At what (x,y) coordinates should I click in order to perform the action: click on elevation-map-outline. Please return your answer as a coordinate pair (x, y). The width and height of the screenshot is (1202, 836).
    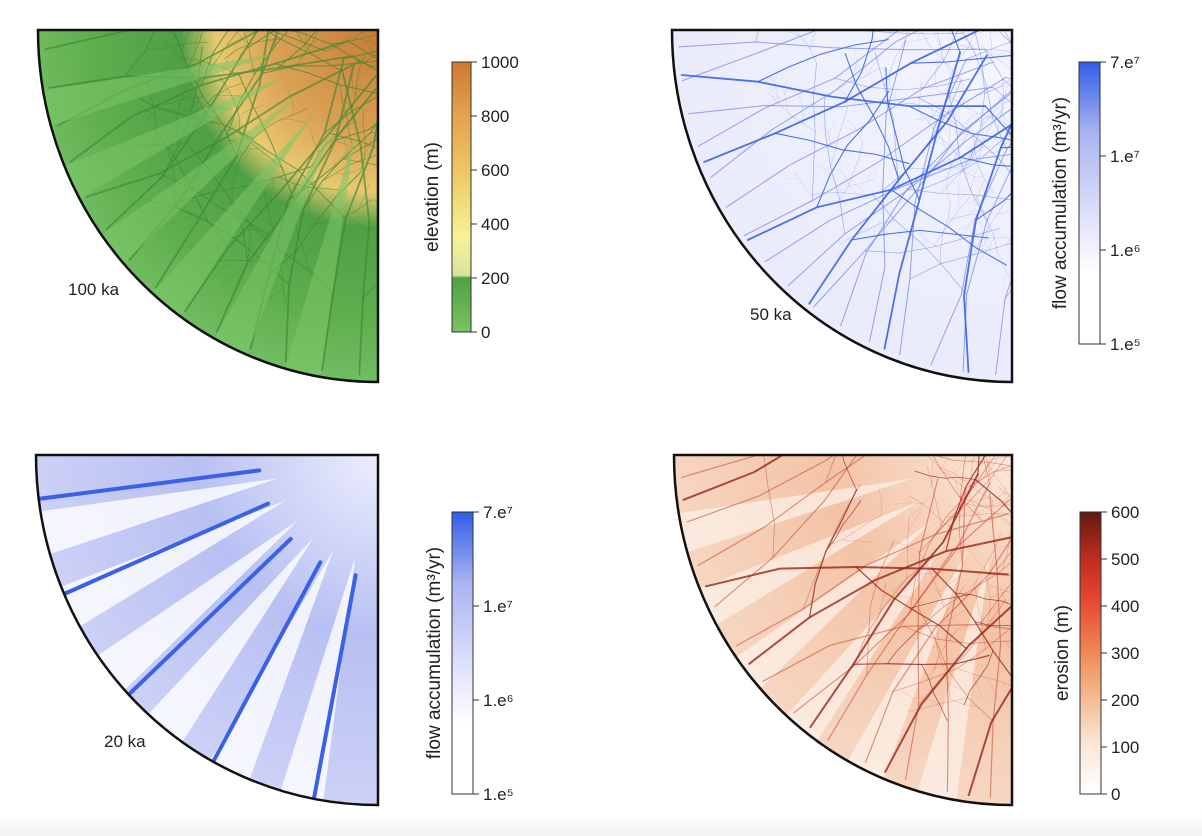
    Looking at the image, I should click on (208, 206).